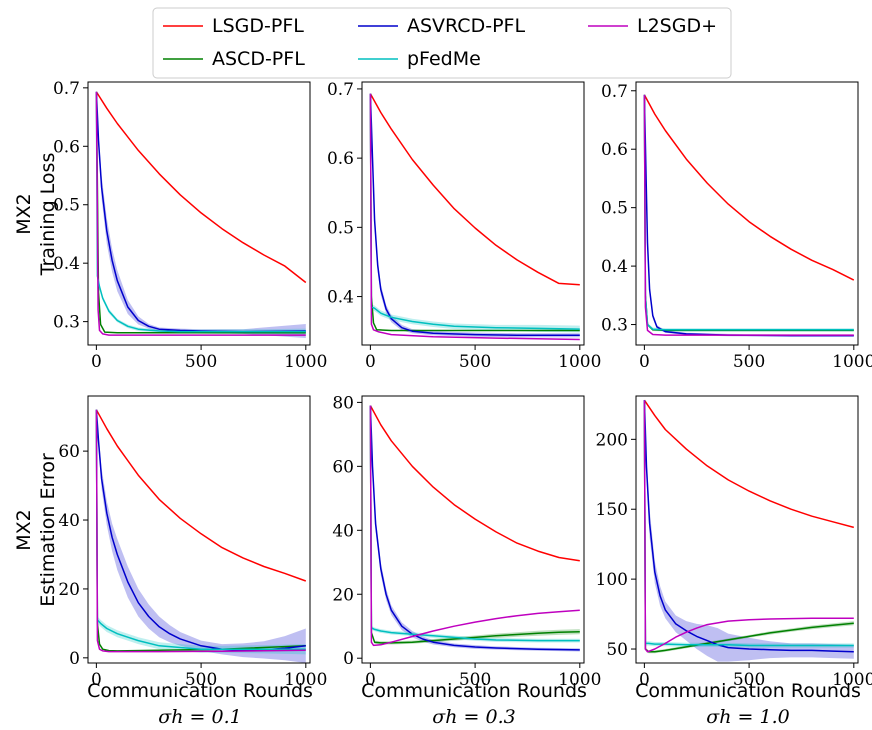  I want to click on legend-label-pfedme: pFedMe, so click(444, 59).